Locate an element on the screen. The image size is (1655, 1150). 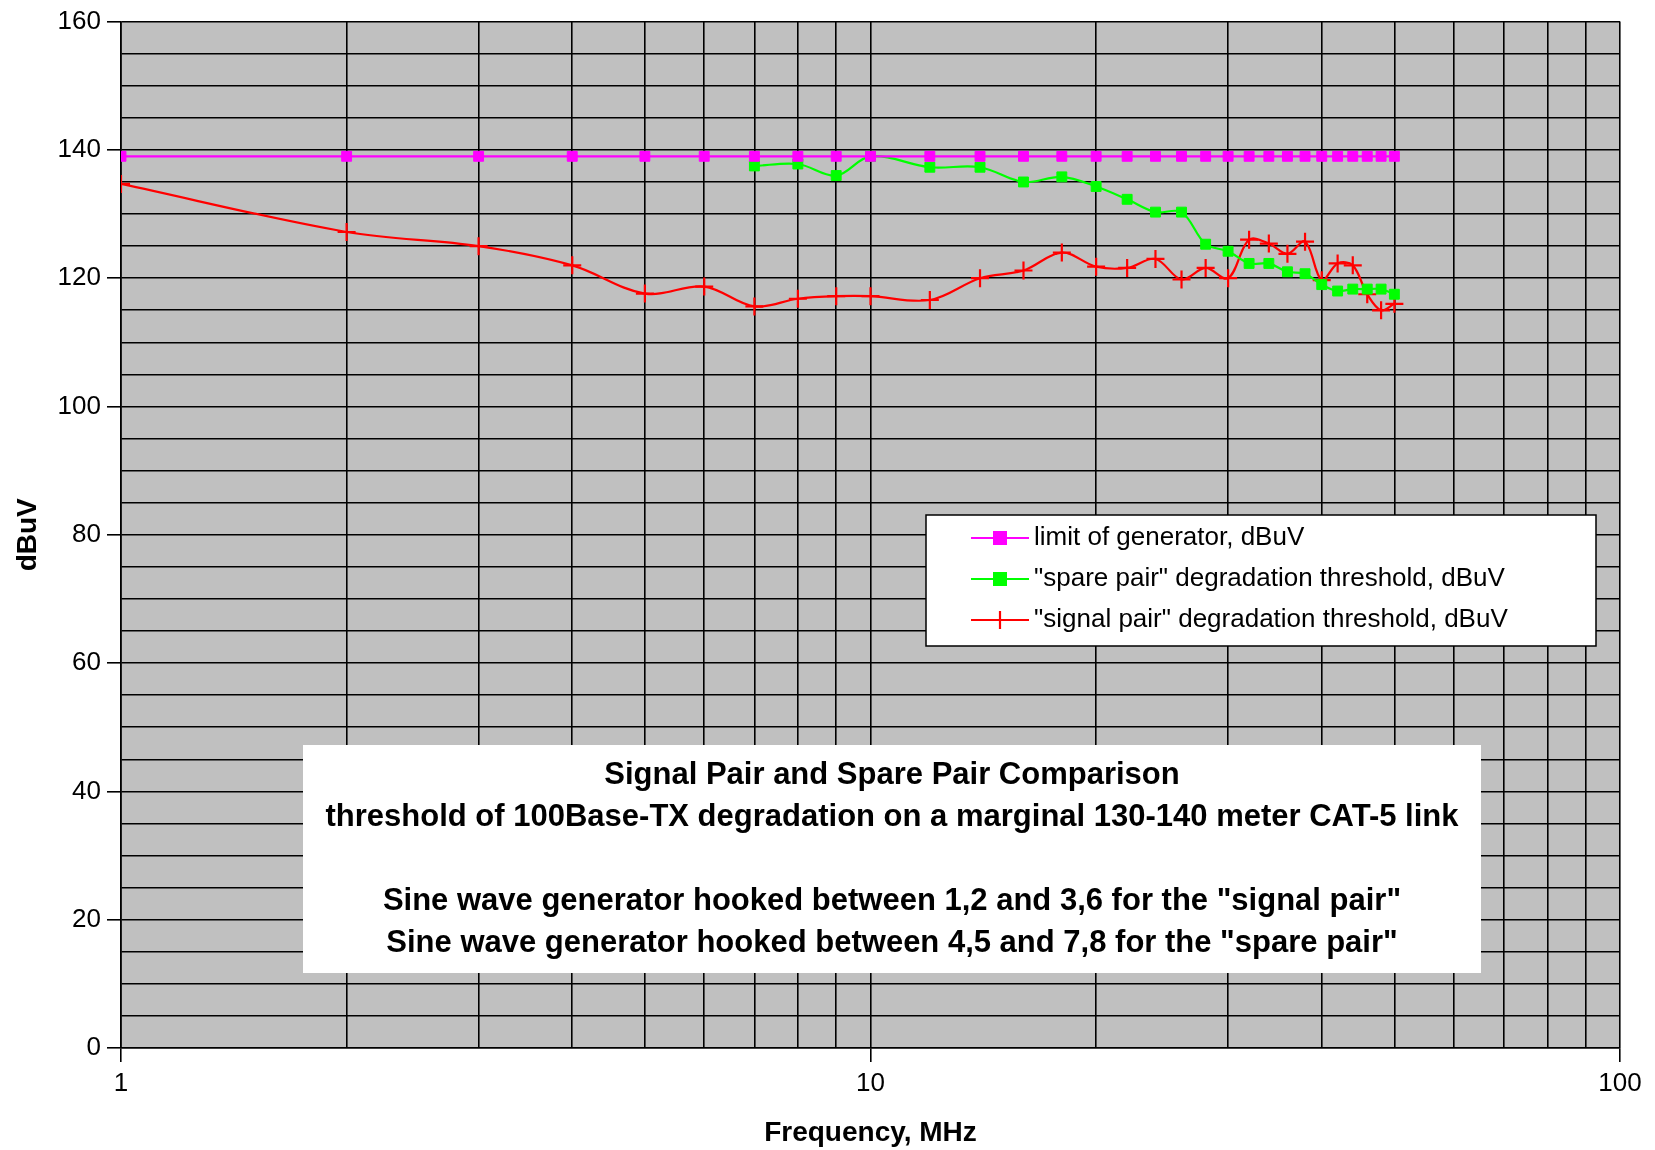
x-axis-title: Frequency, MHz is located at coordinates (870, 1131).